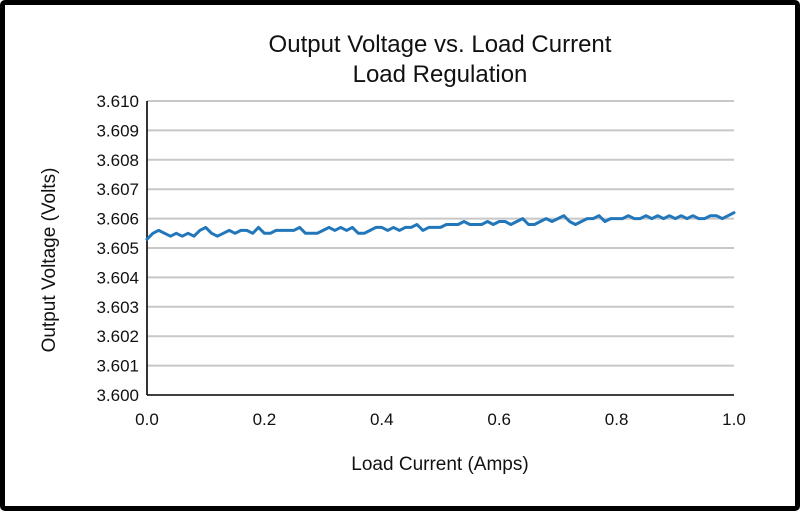  Describe the element at coordinates (117, 219) in the screenshot. I see `y-tick-label: 3.606` at that location.